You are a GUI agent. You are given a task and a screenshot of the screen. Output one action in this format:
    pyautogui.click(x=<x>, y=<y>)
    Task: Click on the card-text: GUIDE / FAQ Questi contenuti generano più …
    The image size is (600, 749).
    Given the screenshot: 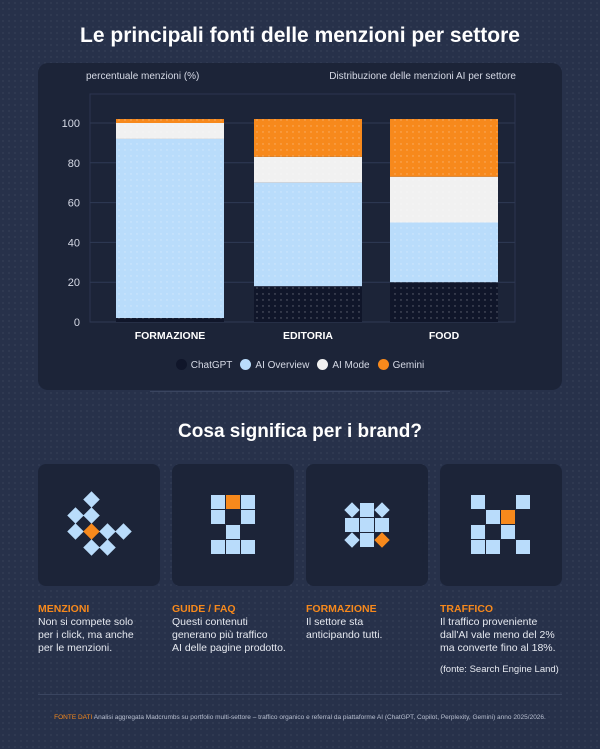 What is the action you would take?
    pyautogui.click(x=239, y=629)
    